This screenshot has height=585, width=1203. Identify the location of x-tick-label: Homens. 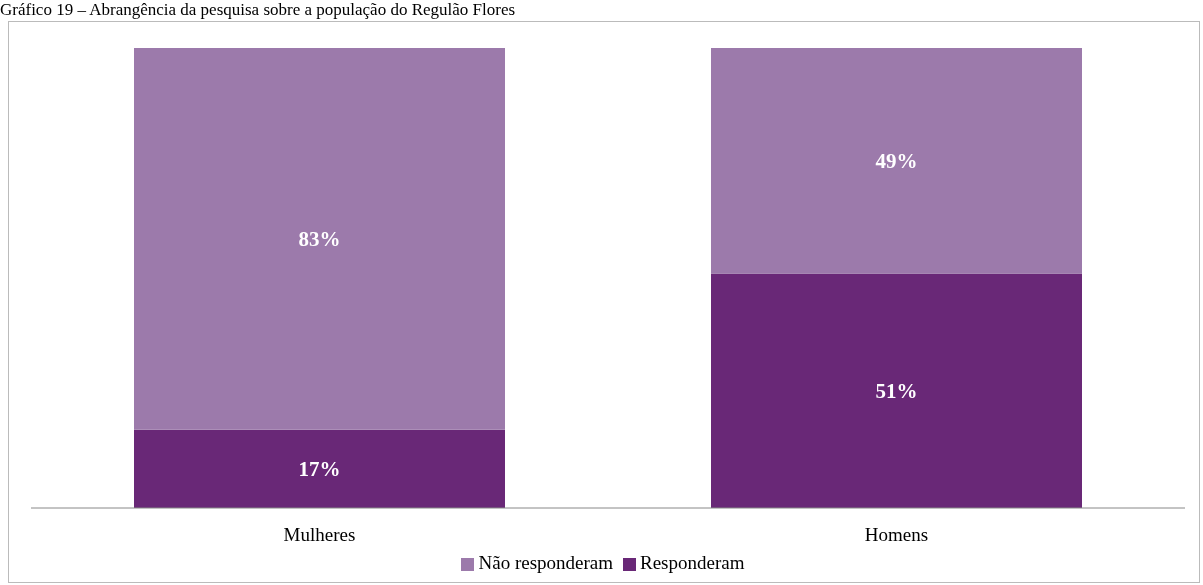
(896, 535).